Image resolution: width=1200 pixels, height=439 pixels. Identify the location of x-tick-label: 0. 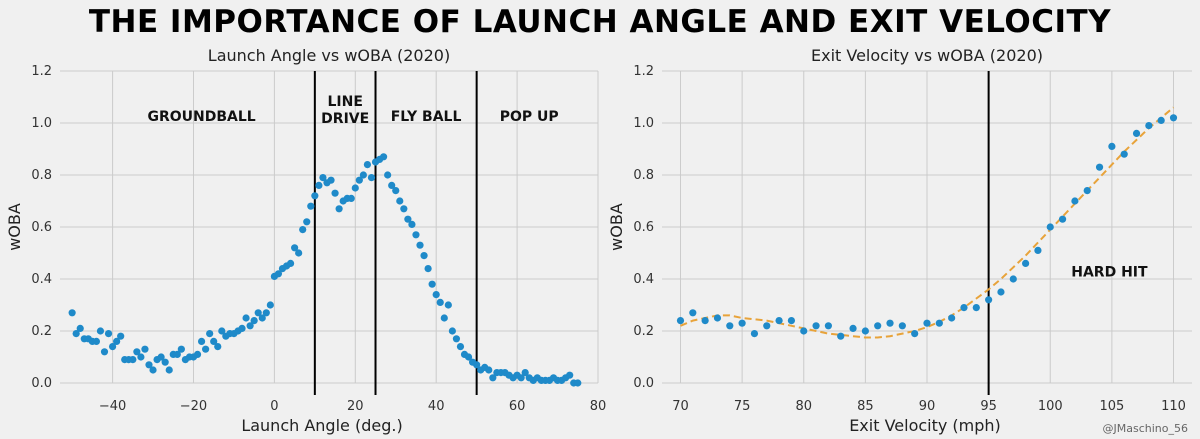
(274, 406).